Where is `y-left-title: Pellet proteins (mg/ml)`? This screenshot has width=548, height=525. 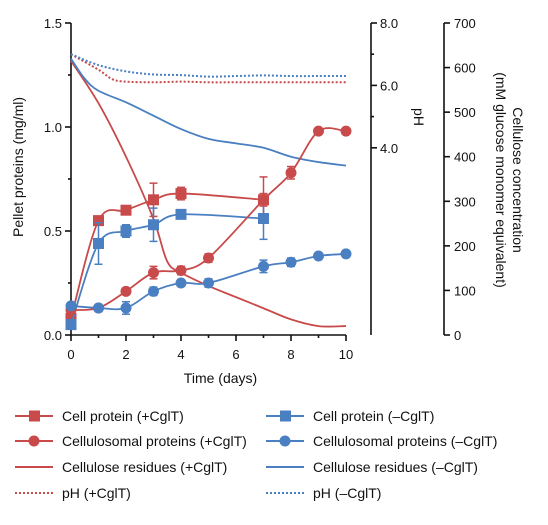 y-left-title: Pellet proteins (mg/ml) is located at coordinates (18, 167).